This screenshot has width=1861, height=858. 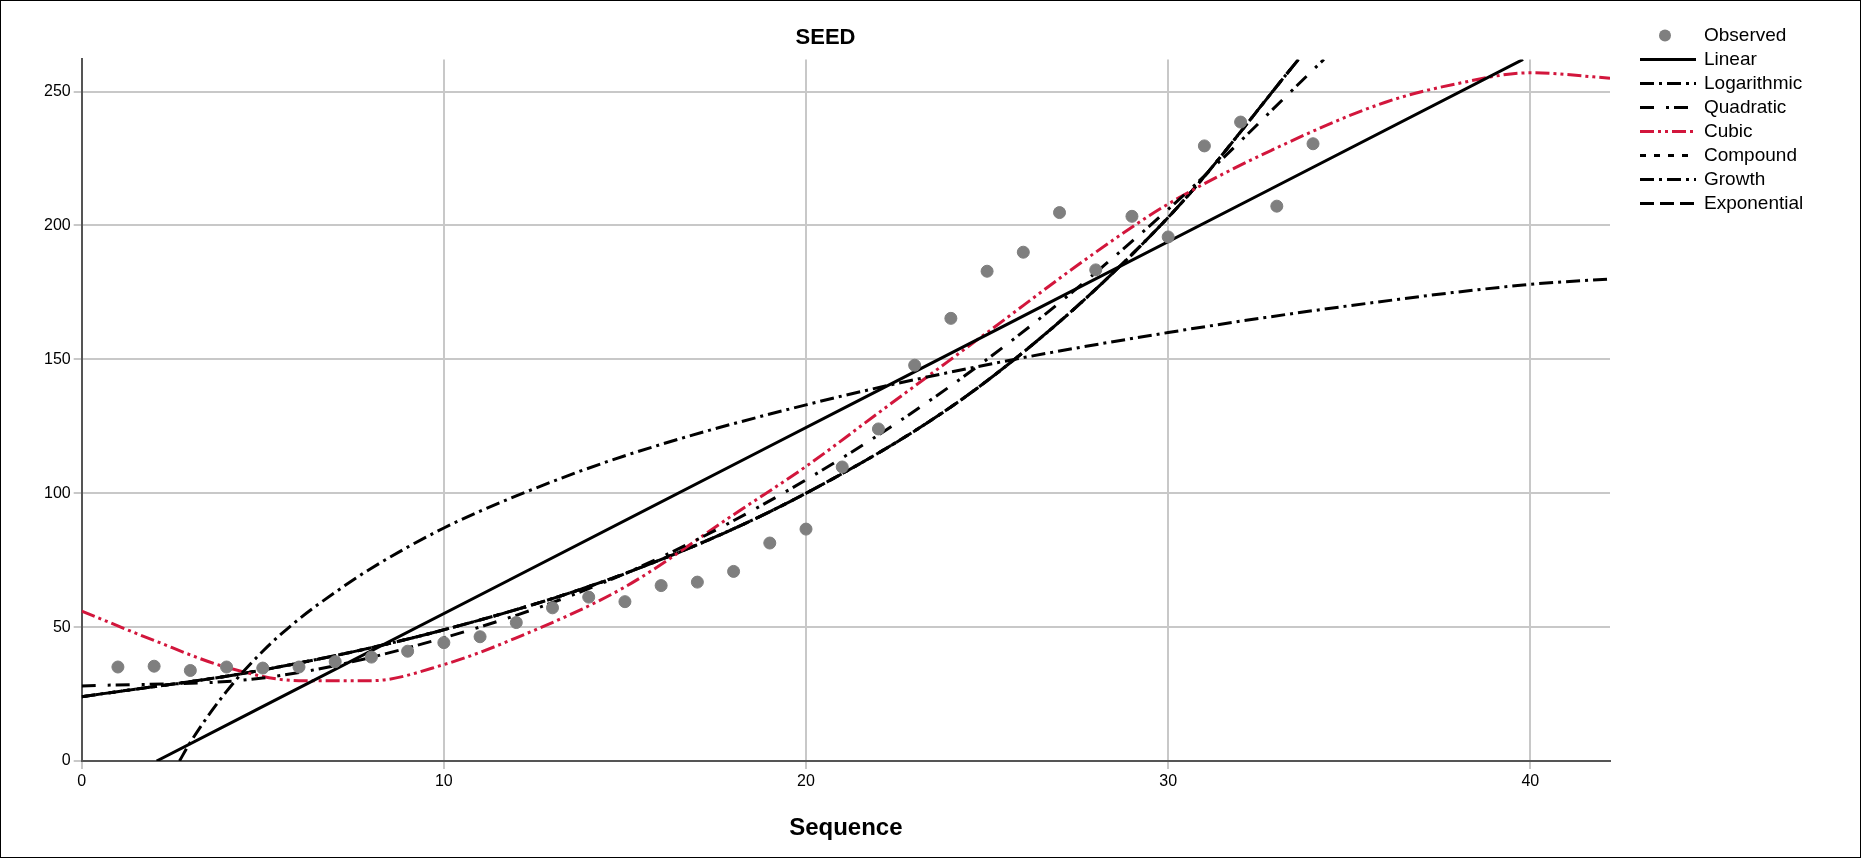 What do you see at coordinates (1754, 202) in the screenshot?
I see `legend-label: Exponential` at bounding box center [1754, 202].